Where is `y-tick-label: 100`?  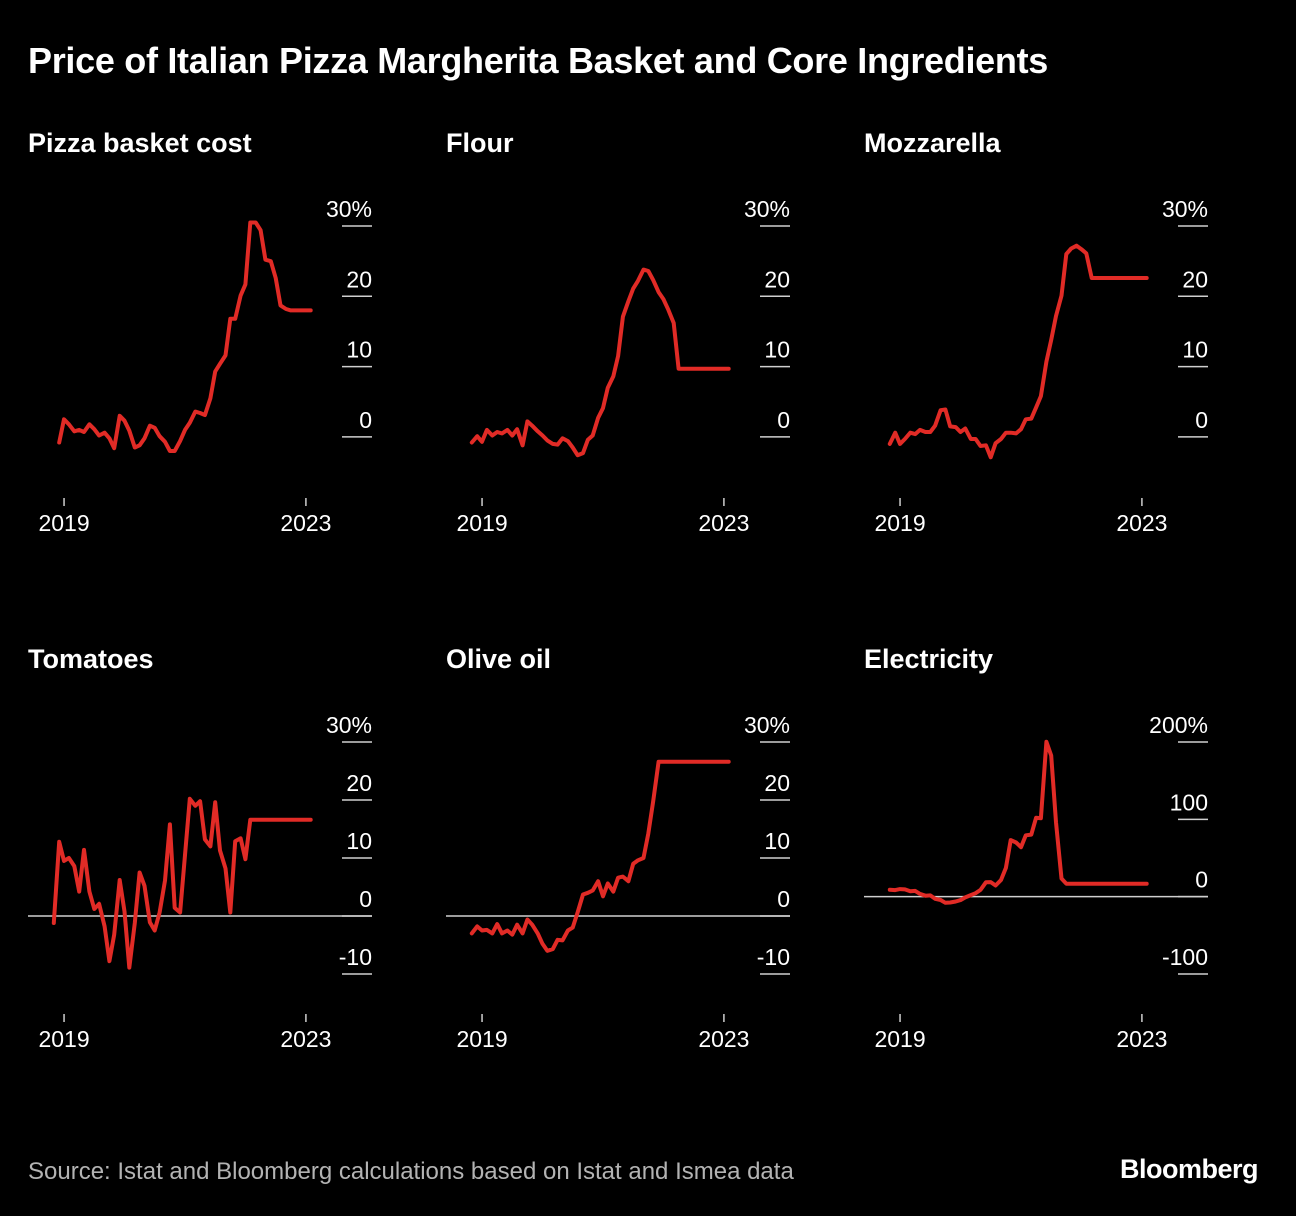 y-tick-label: 100 is located at coordinates (1189, 802).